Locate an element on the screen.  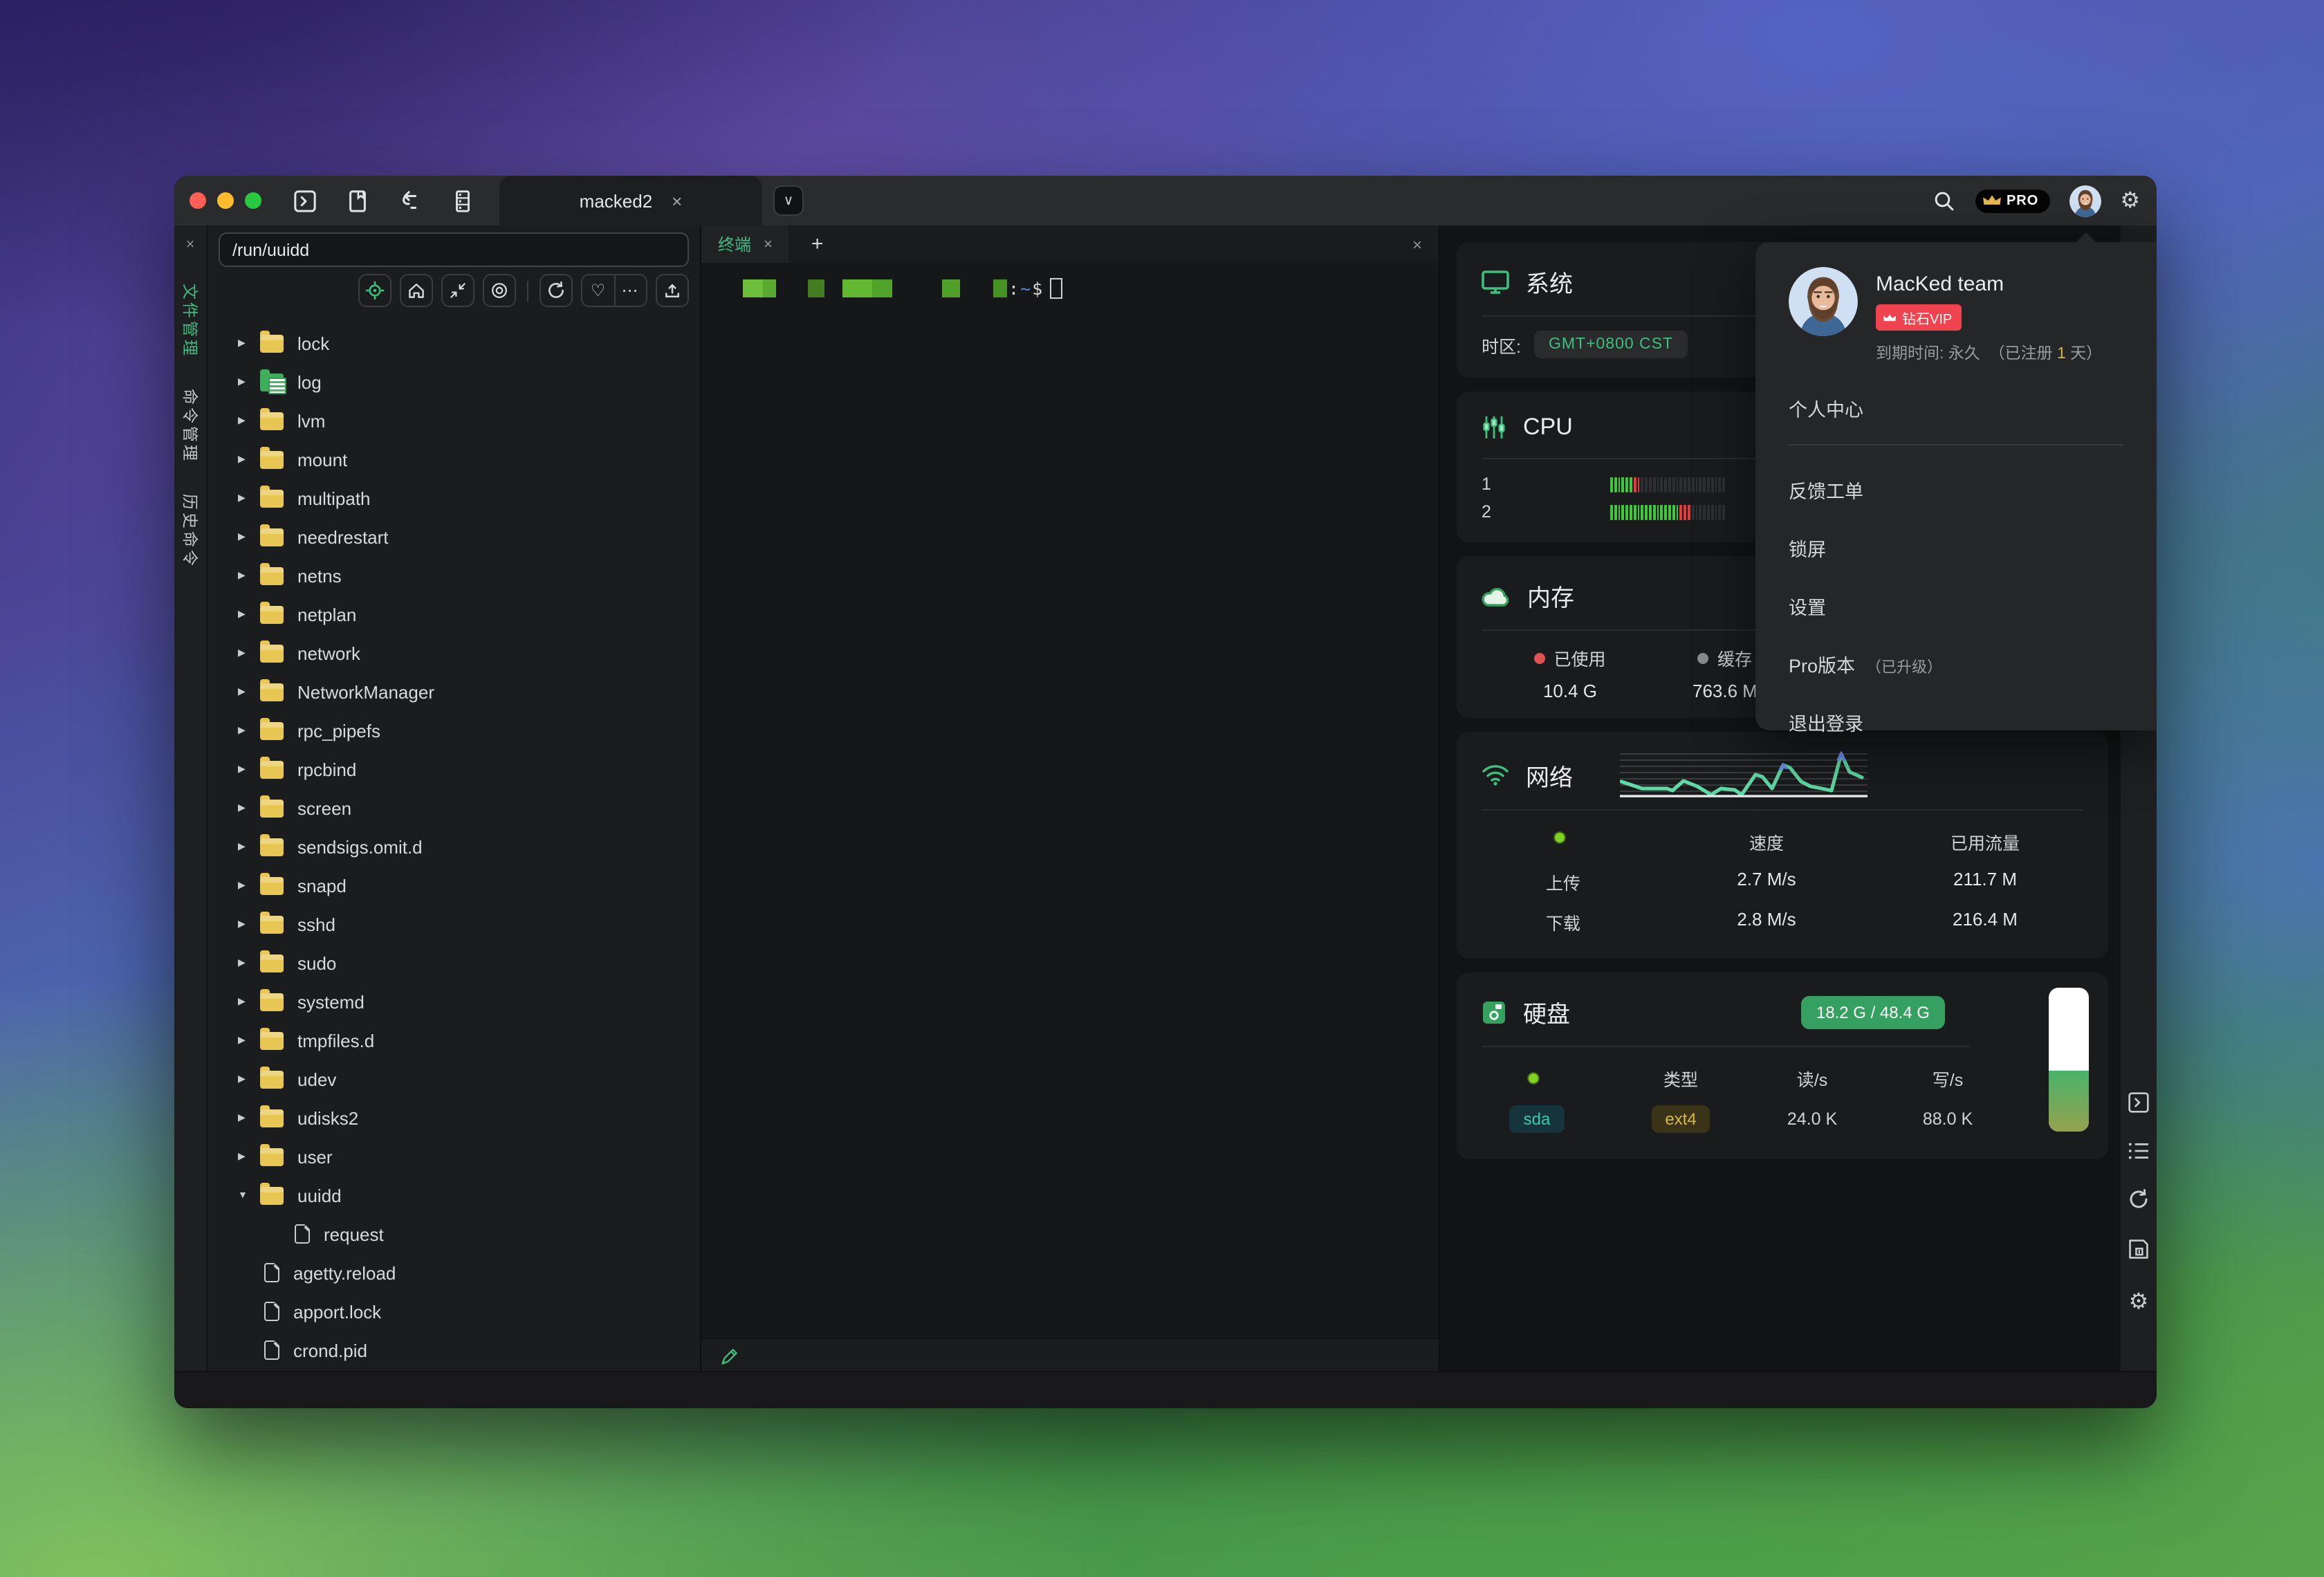
tree-row: ▶ log is located at coordinates (454, 381).